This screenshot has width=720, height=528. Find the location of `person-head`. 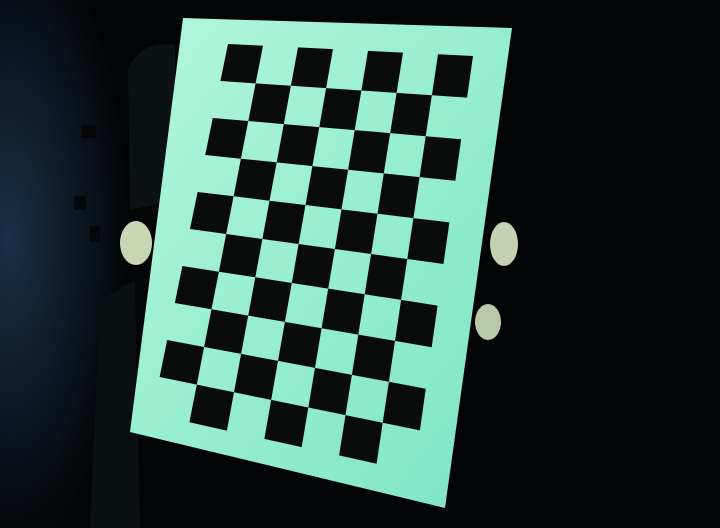

person-head is located at coordinates (151, 127).